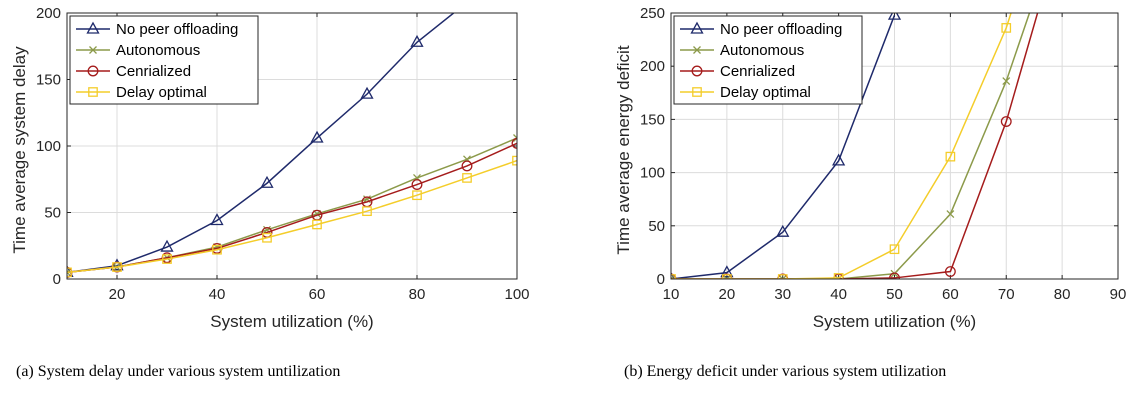 The height and width of the screenshot is (393, 1128). I want to click on x-tick-label: 40, so click(838, 294).